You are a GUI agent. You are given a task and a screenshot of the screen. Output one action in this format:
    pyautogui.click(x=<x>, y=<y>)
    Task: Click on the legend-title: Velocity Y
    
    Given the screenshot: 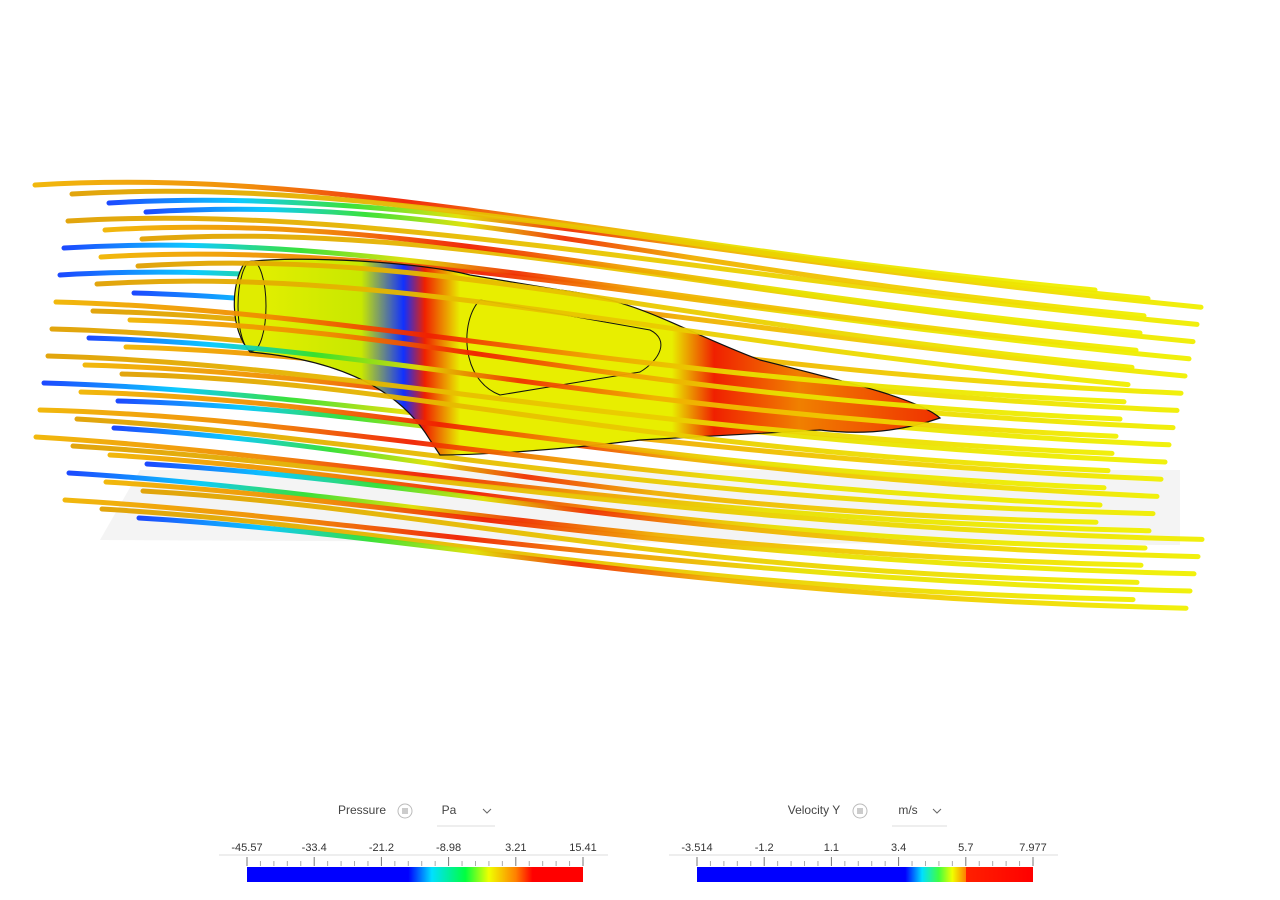 What is the action you would take?
    pyautogui.click(x=814, y=810)
    